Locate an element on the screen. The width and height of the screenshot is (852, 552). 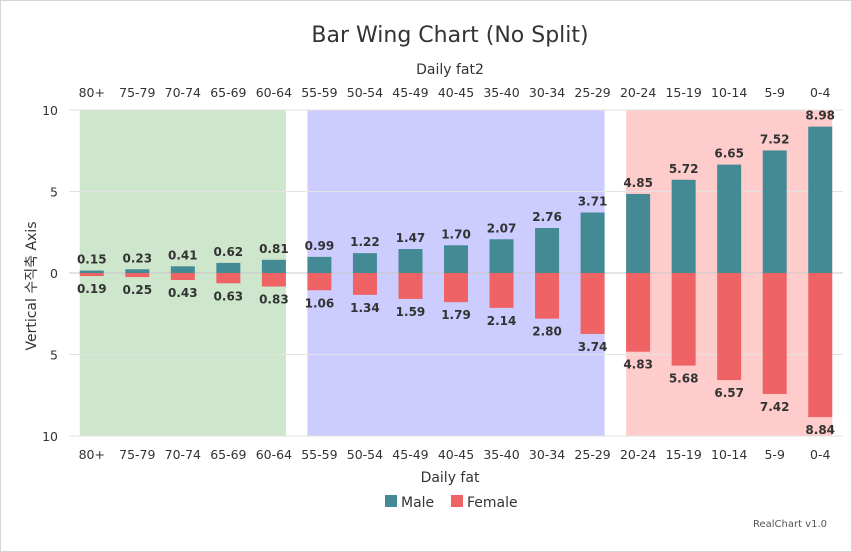
x-tick-bottom-label: 60-64 is located at coordinates (274, 454).